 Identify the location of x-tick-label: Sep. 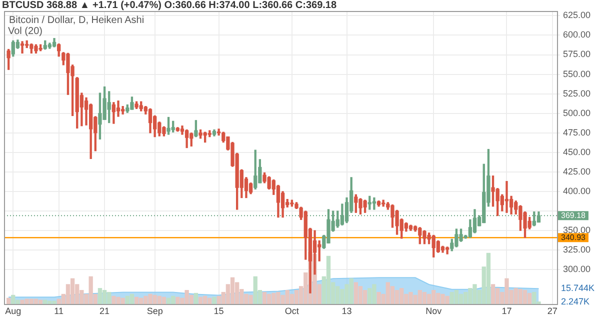
(154, 311).